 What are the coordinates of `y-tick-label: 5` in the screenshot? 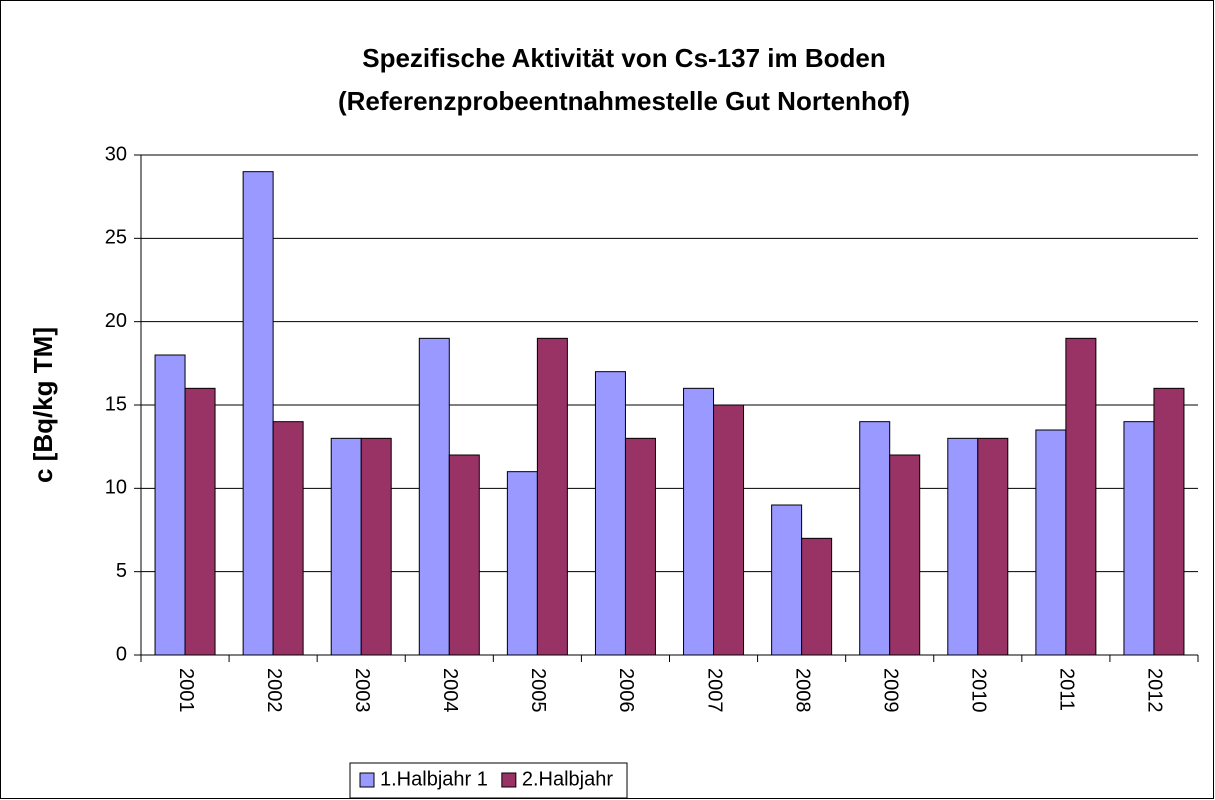 It's located at (121, 571).